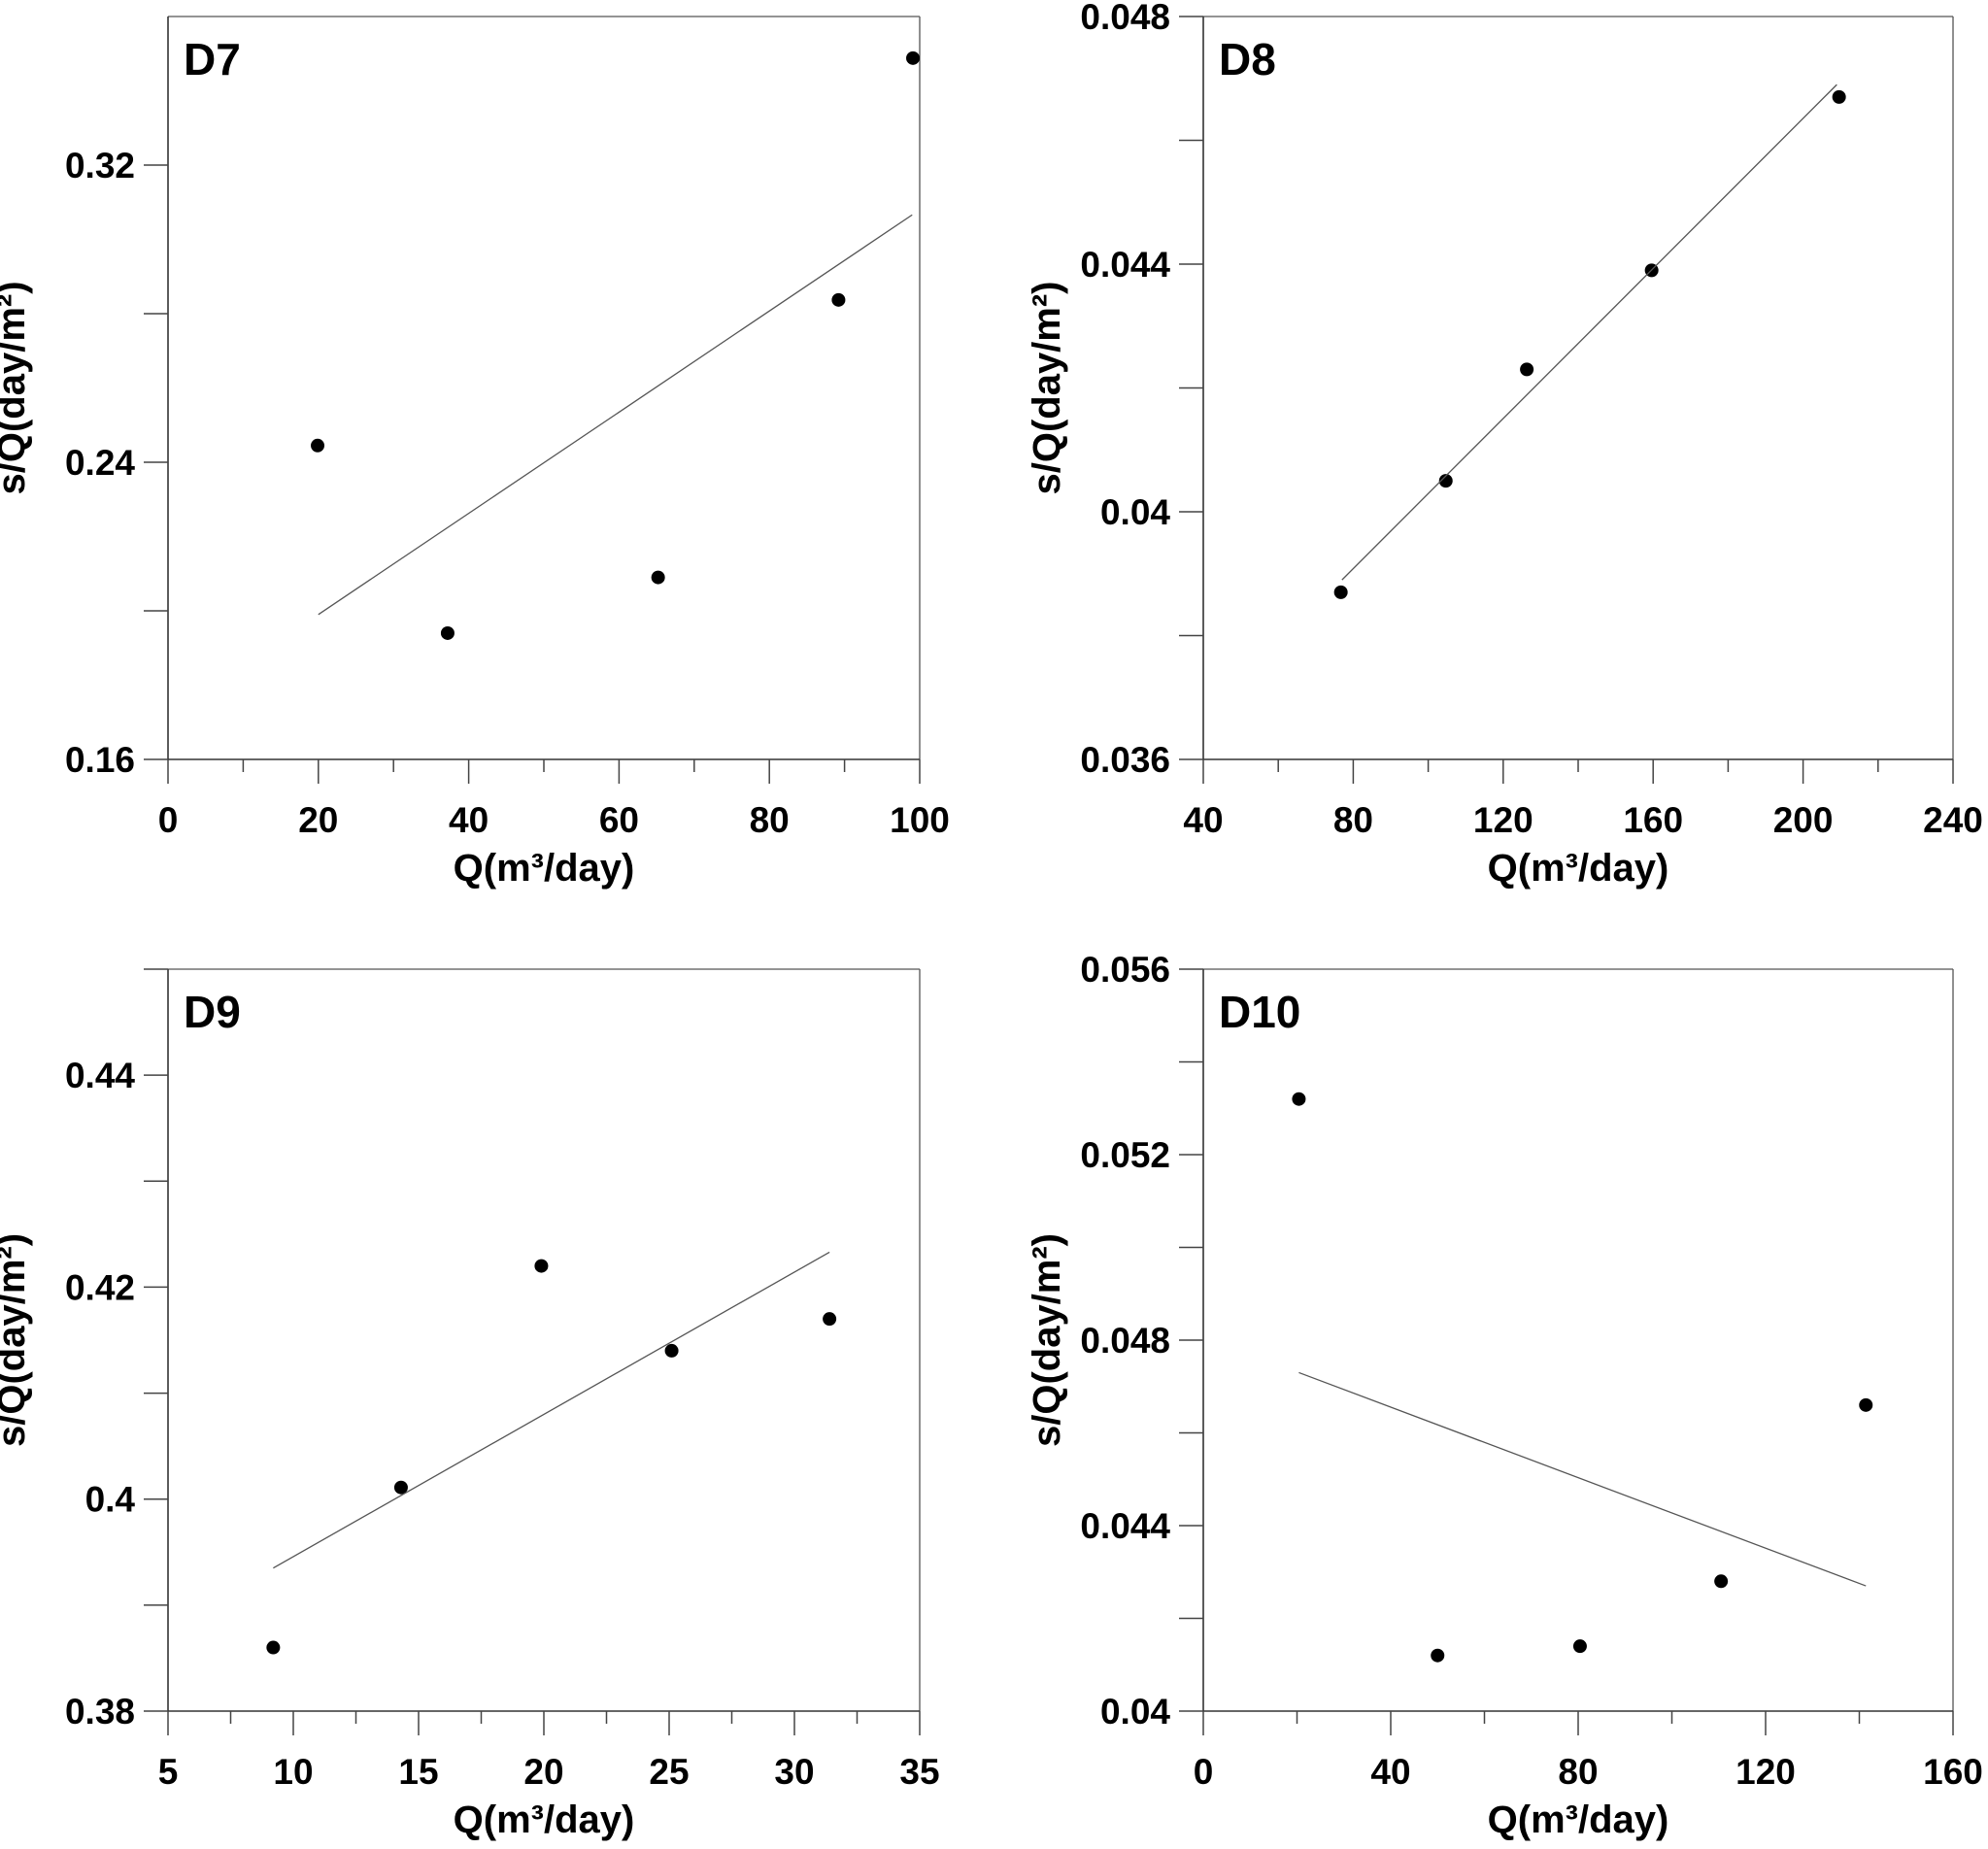 The width and height of the screenshot is (1988, 1849). I want to click on y-tick-label: 0.24, so click(100, 463).